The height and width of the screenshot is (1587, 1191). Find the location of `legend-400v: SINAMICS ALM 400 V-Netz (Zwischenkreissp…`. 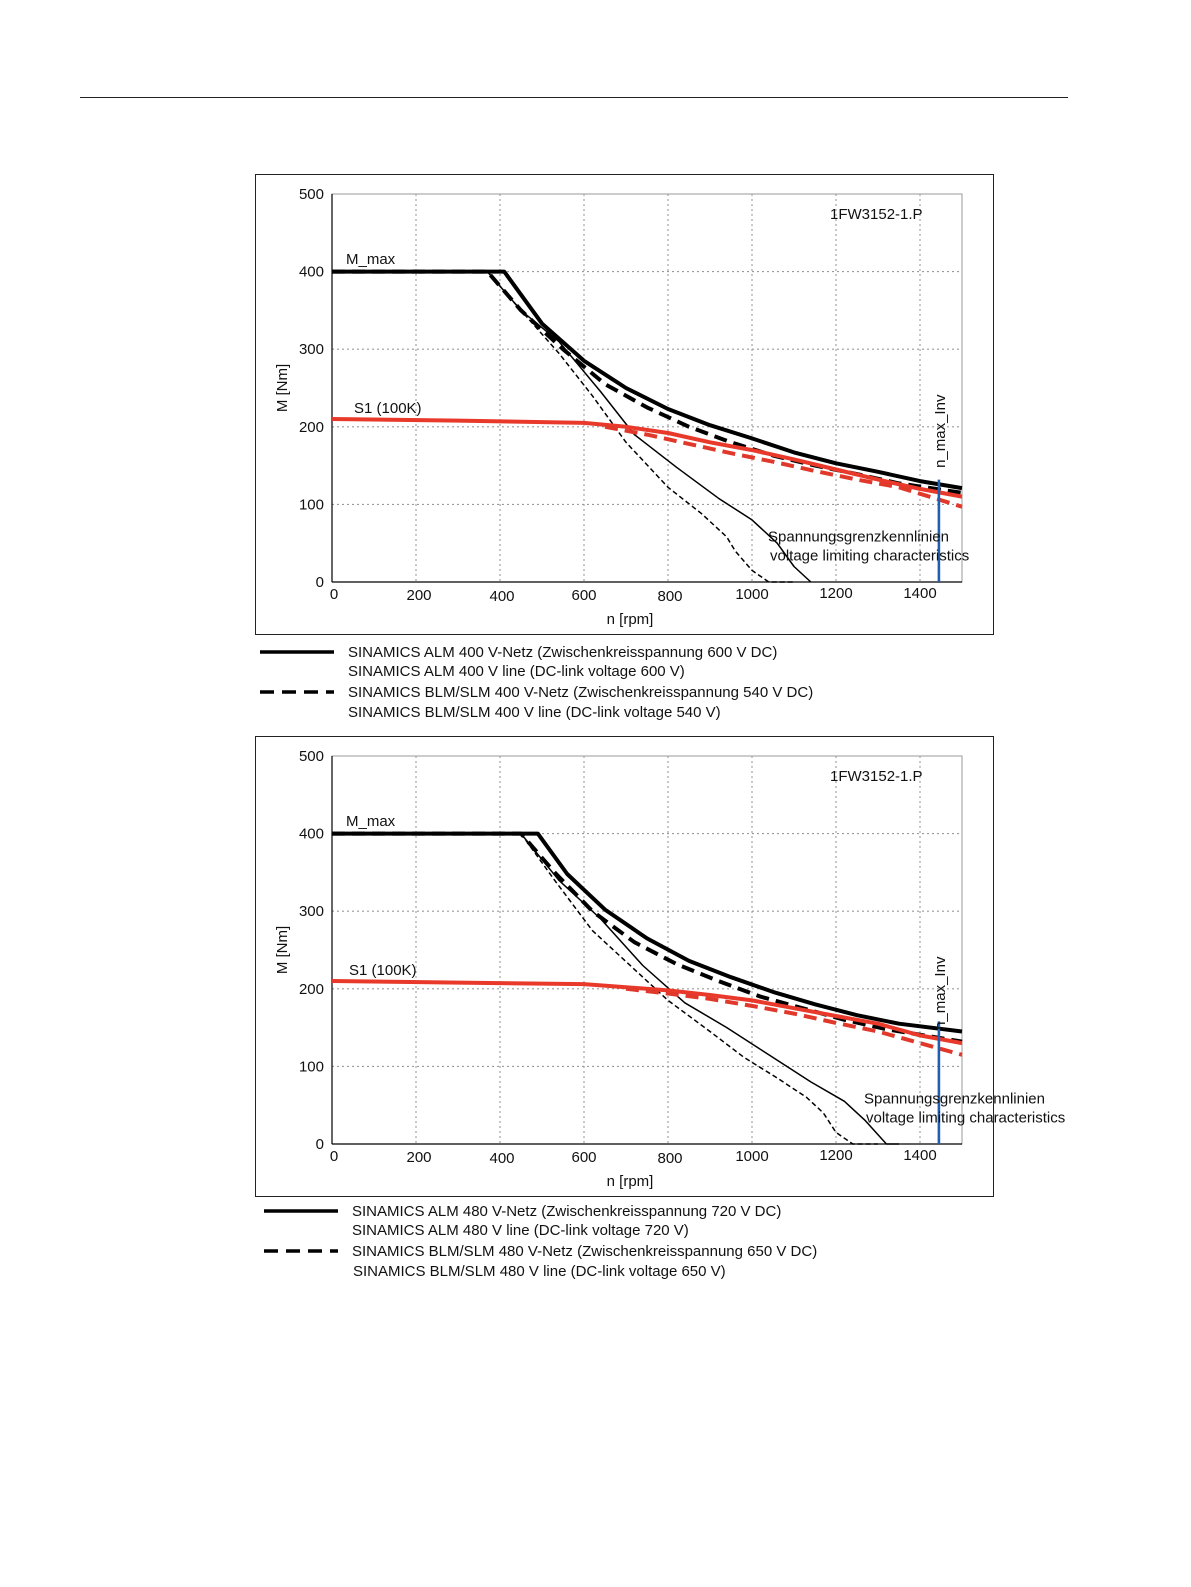

legend-400v: SINAMICS ALM 400 V-Netz (Zwischenkreissp… is located at coordinates (628, 685).